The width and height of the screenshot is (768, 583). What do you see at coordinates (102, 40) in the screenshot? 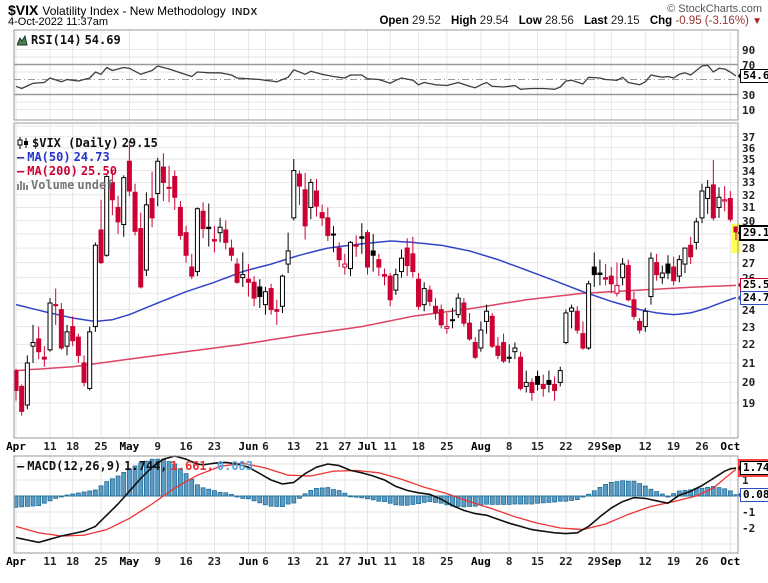
I see `rsi-value: 54.69` at bounding box center [102, 40].